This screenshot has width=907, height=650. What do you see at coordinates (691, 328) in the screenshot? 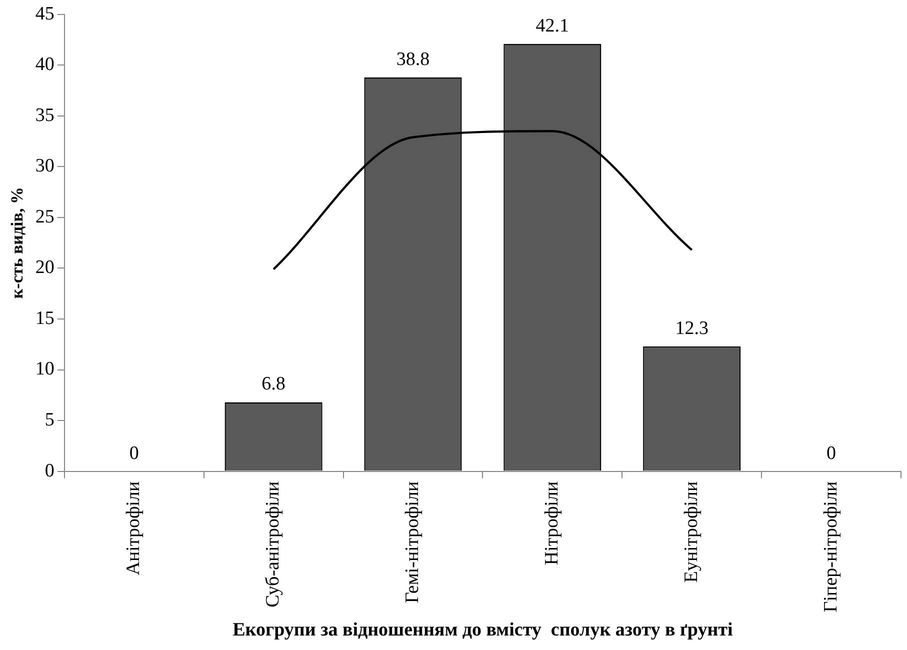
I see `data-label: 12.3` at bounding box center [691, 328].